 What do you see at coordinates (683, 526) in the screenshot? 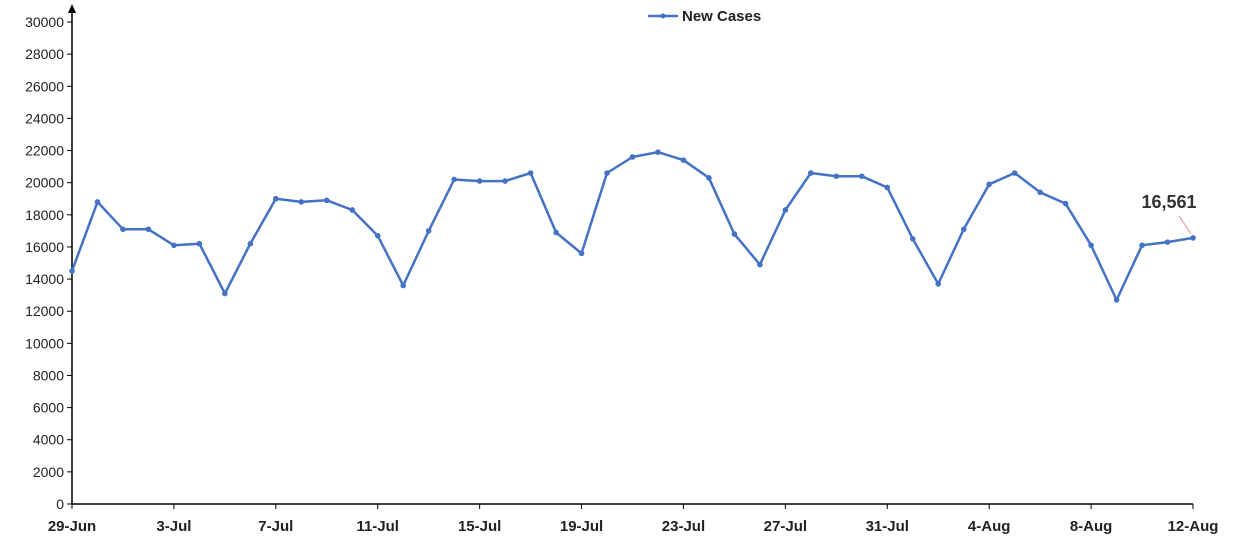
I see `x-tick-label-23-Jul: 23-Jul` at bounding box center [683, 526].